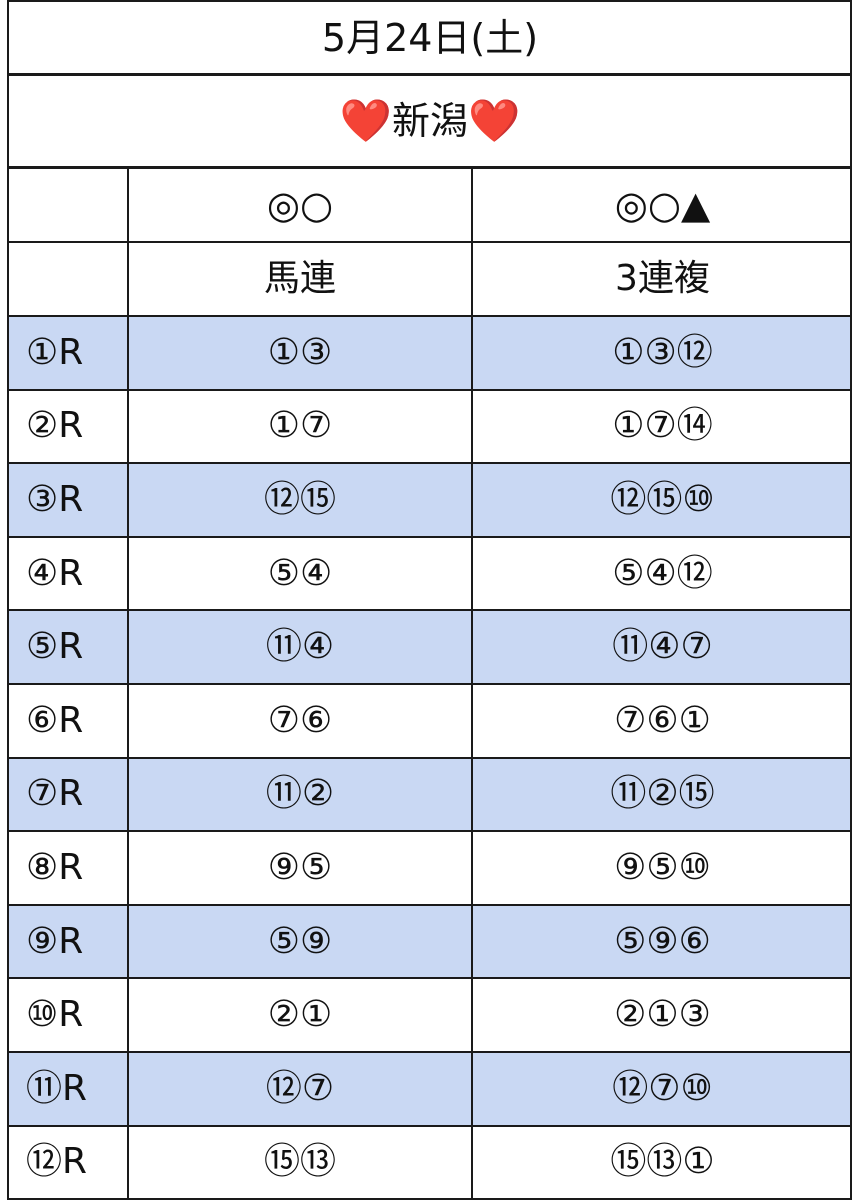  I want to click on sanrenpuku-pick: ⑤⑨⑥, so click(662, 941).